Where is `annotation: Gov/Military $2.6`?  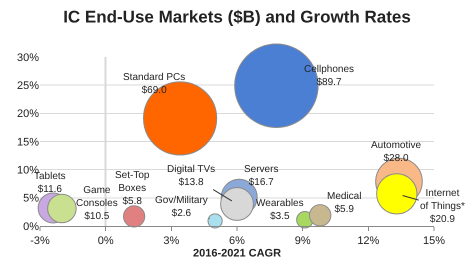 annotation: Gov/Military $2.6 is located at coordinates (181, 207).